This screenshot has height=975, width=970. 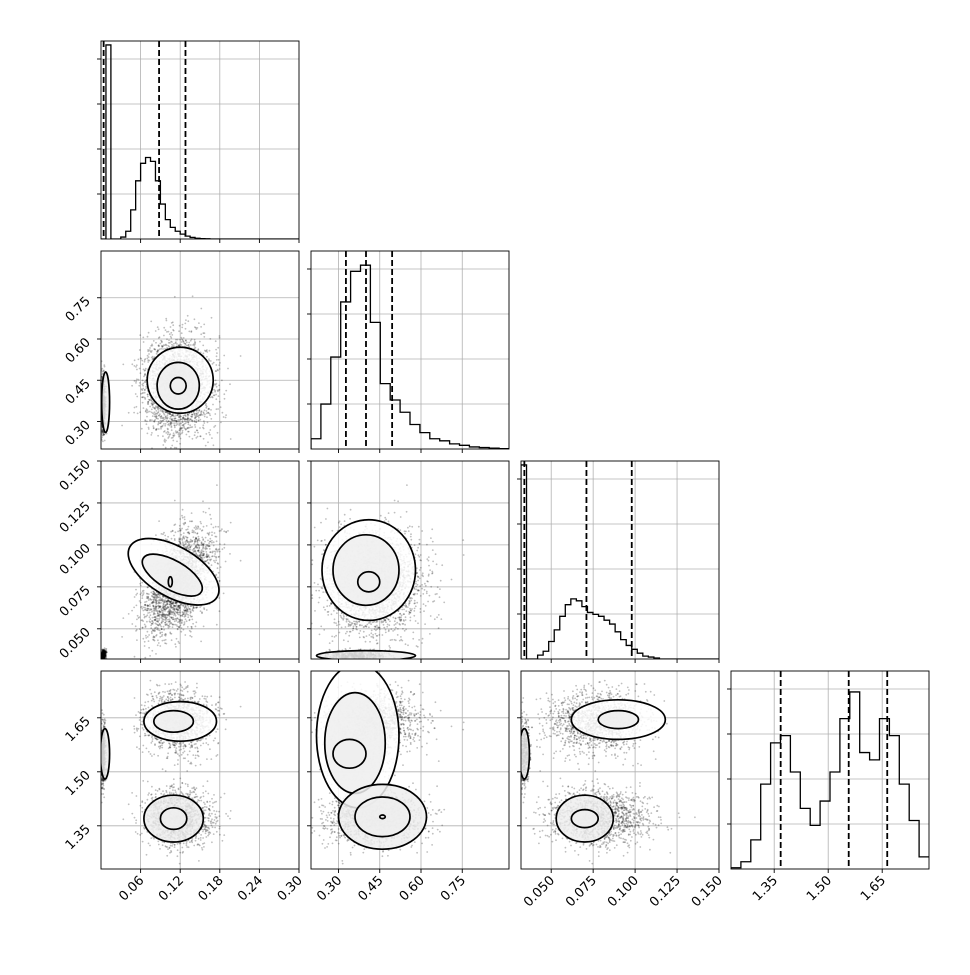 What do you see at coordinates (170, 372) in the screenshot?
I see `panel-content` at bounding box center [170, 372].